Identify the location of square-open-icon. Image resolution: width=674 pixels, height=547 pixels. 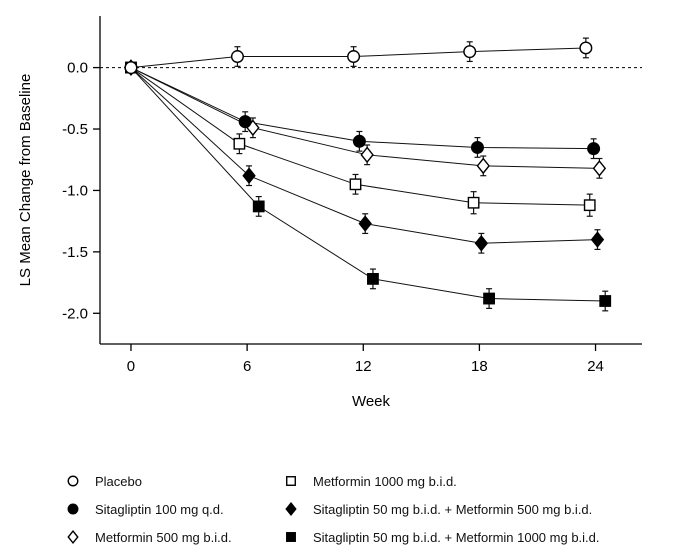
(291, 481).